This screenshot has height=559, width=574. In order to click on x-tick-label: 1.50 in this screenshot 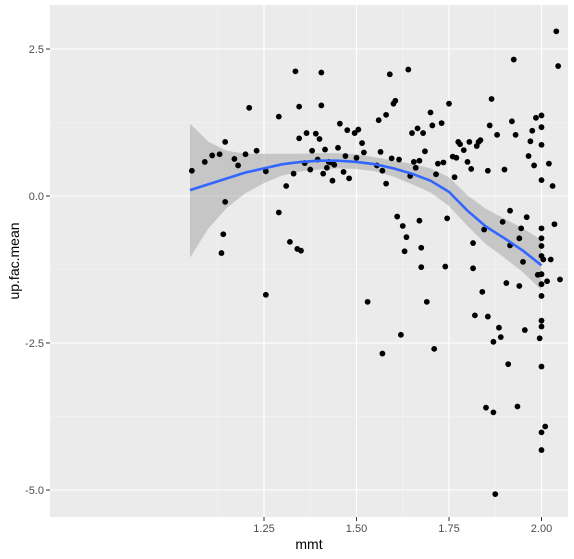, I will do `click(356, 529)`.